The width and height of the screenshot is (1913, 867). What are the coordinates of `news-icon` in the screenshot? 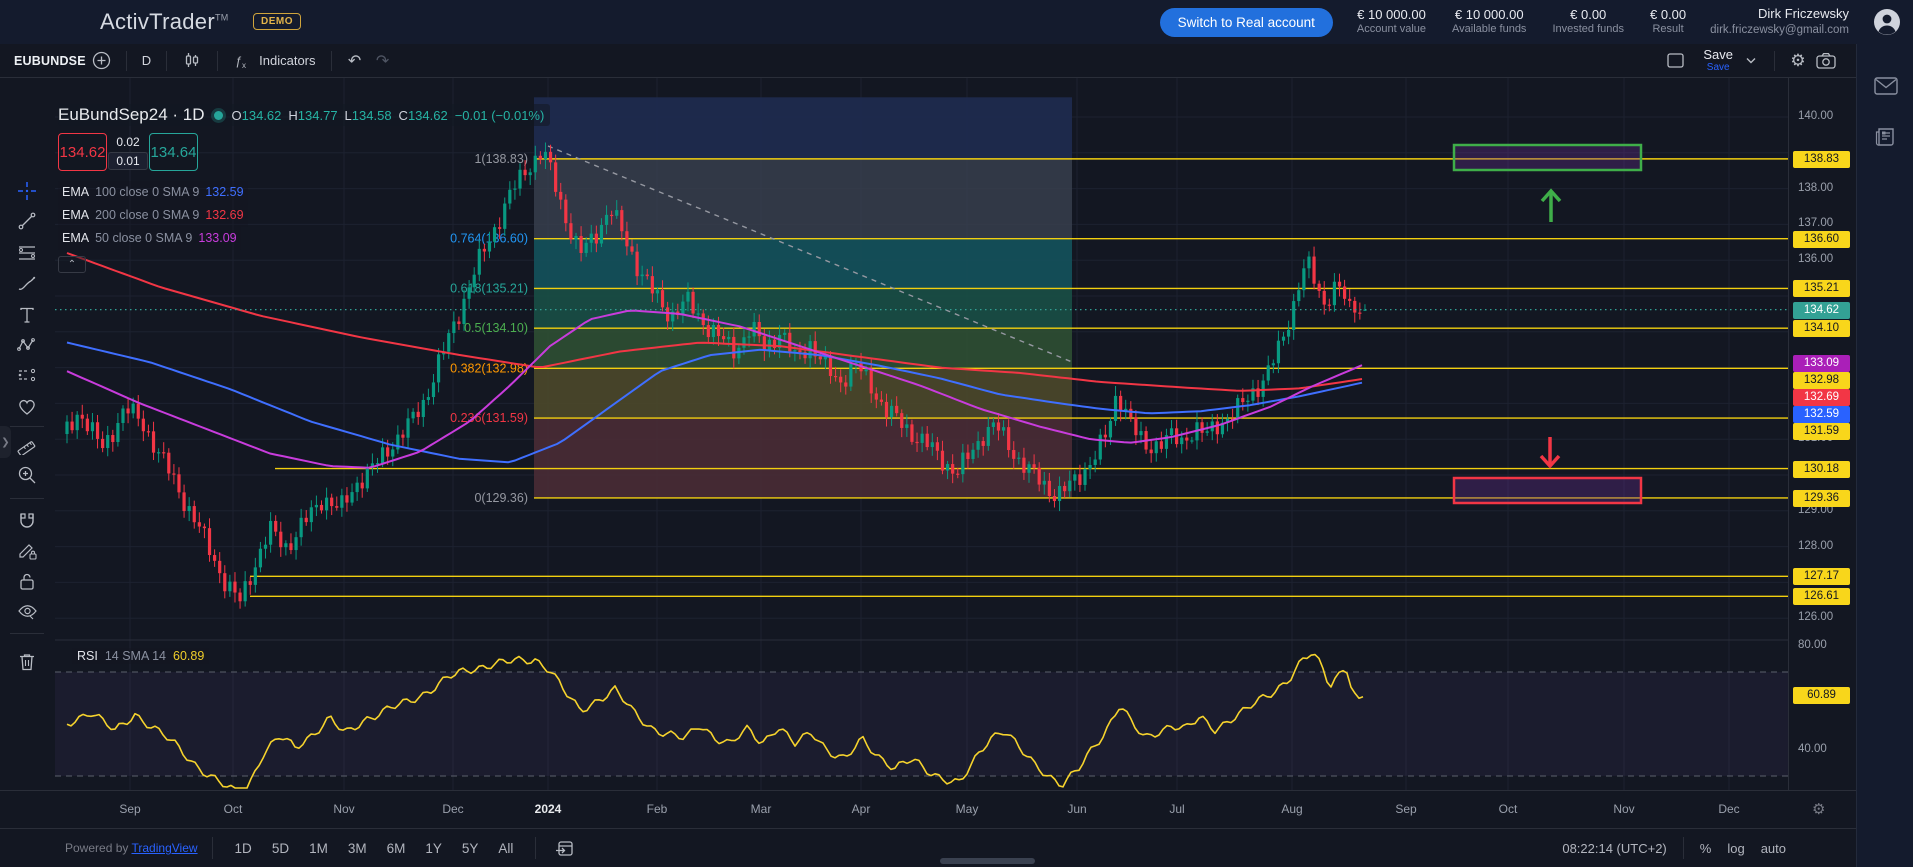 It's located at (1884, 137).